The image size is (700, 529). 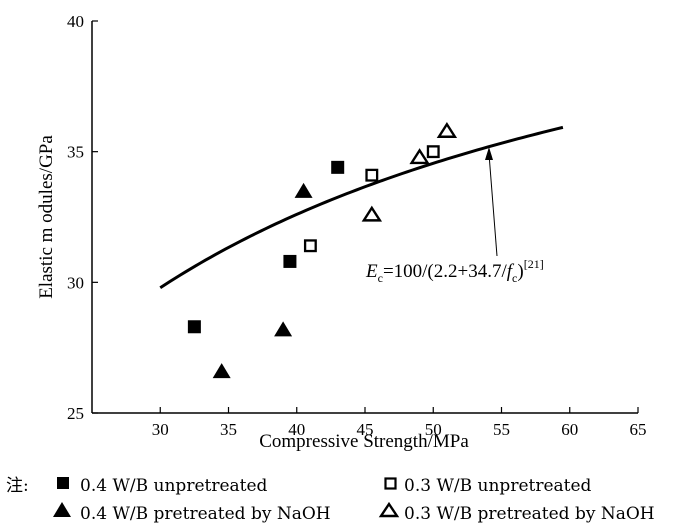 I want to click on legend-item-3: 0.3 W/B pretreated by NaOH, so click(x=516, y=512).